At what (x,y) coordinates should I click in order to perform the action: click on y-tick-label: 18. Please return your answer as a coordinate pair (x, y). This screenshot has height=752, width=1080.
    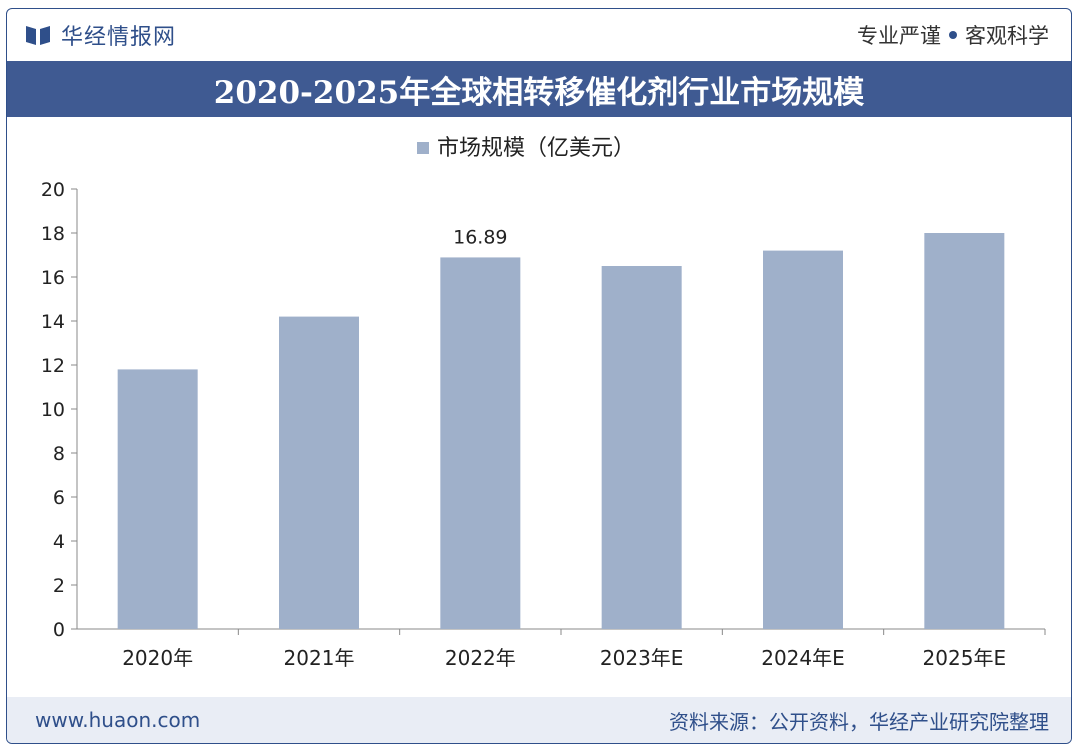
    Looking at the image, I should click on (53, 234).